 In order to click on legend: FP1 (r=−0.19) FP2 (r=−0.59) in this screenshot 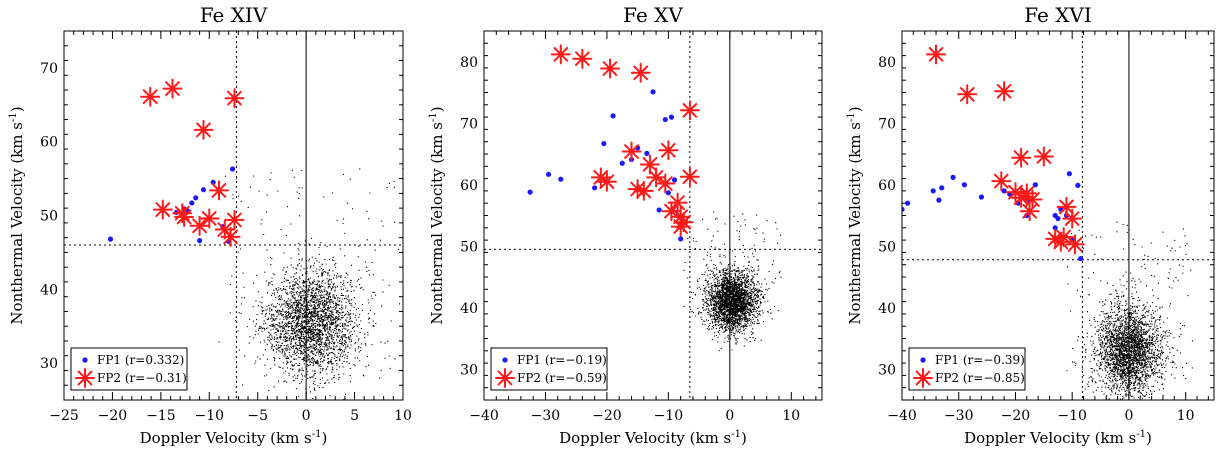, I will do `click(549, 369)`.